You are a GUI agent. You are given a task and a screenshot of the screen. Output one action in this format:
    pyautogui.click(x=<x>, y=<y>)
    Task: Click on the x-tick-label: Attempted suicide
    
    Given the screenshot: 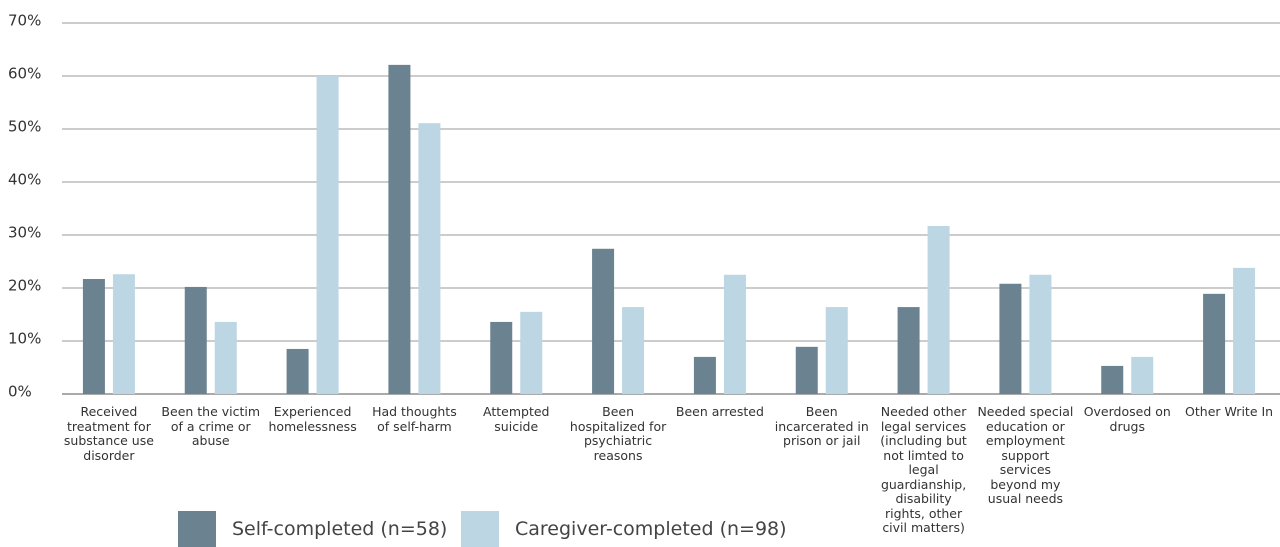 What is the action you would take?
    pyautogui.click(x=516, y=419)
    